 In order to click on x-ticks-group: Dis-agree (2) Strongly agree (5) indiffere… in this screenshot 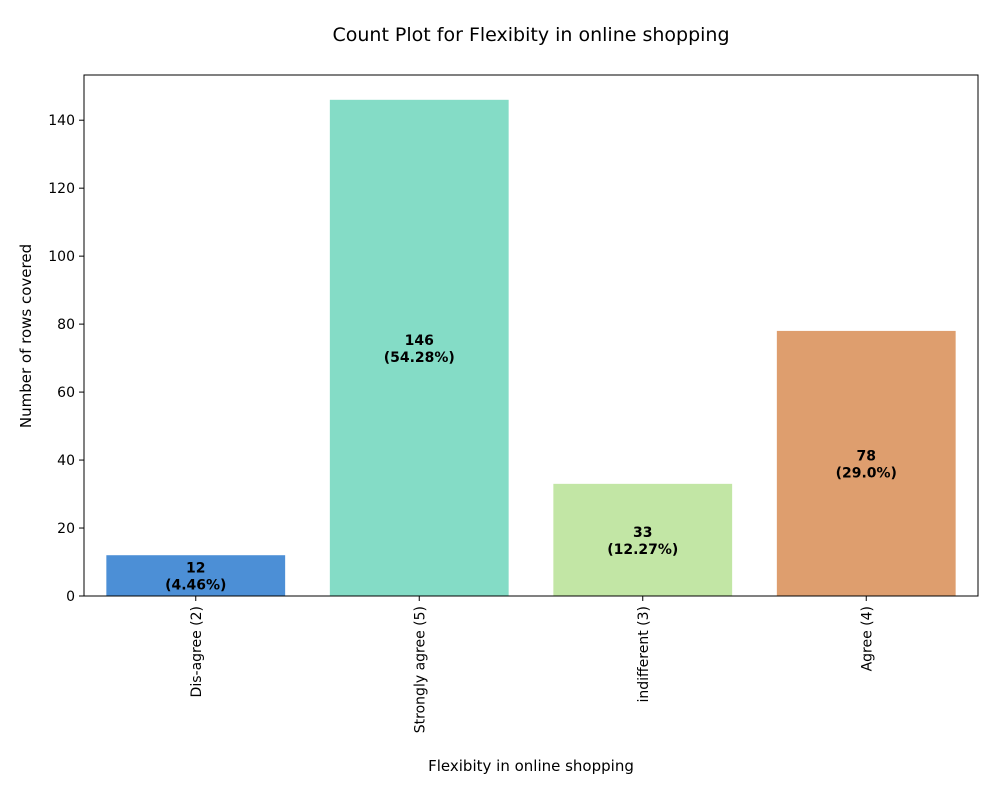, I will do `click(532, 664)`.